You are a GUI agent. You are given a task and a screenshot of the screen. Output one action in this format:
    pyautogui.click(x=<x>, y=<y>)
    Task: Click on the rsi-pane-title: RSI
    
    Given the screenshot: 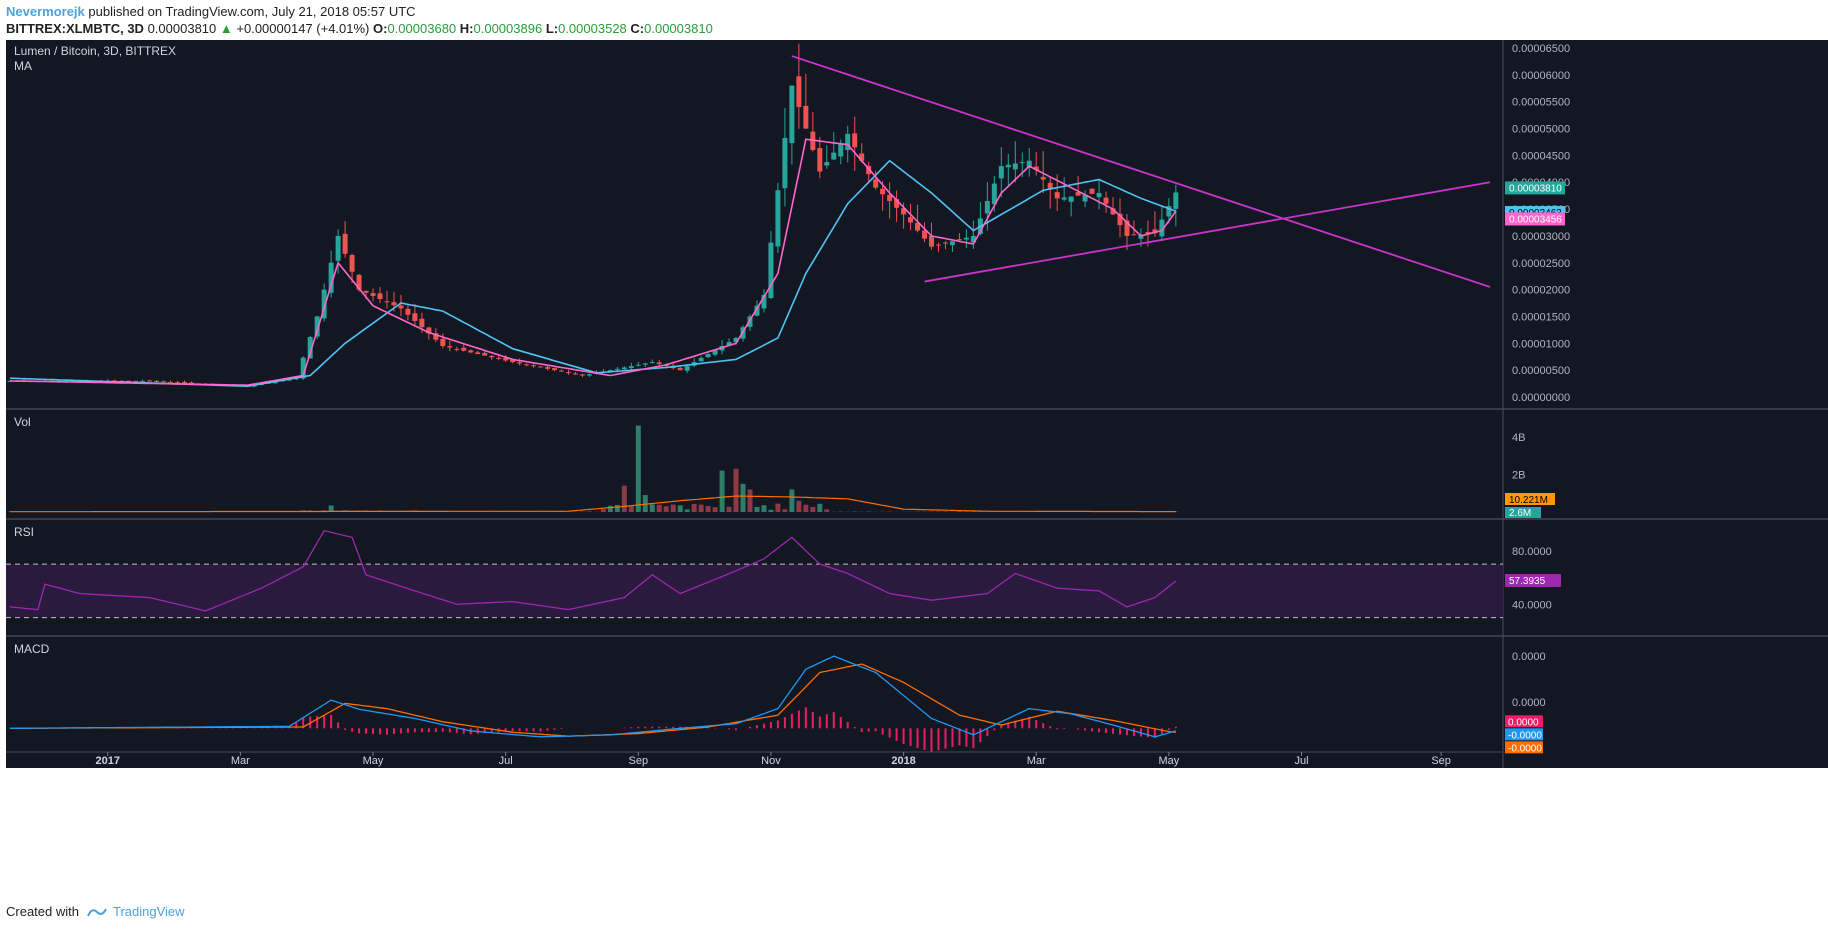 What is the action you would take?
    pyautogui.click(x=24, y=532)
    